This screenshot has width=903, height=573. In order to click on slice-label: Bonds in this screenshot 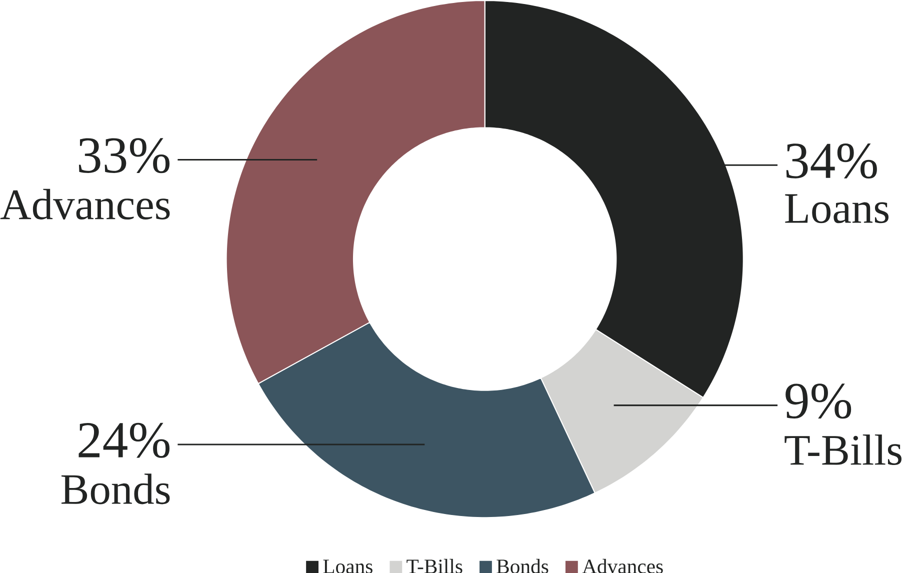, I will do `click(115, 488)`.